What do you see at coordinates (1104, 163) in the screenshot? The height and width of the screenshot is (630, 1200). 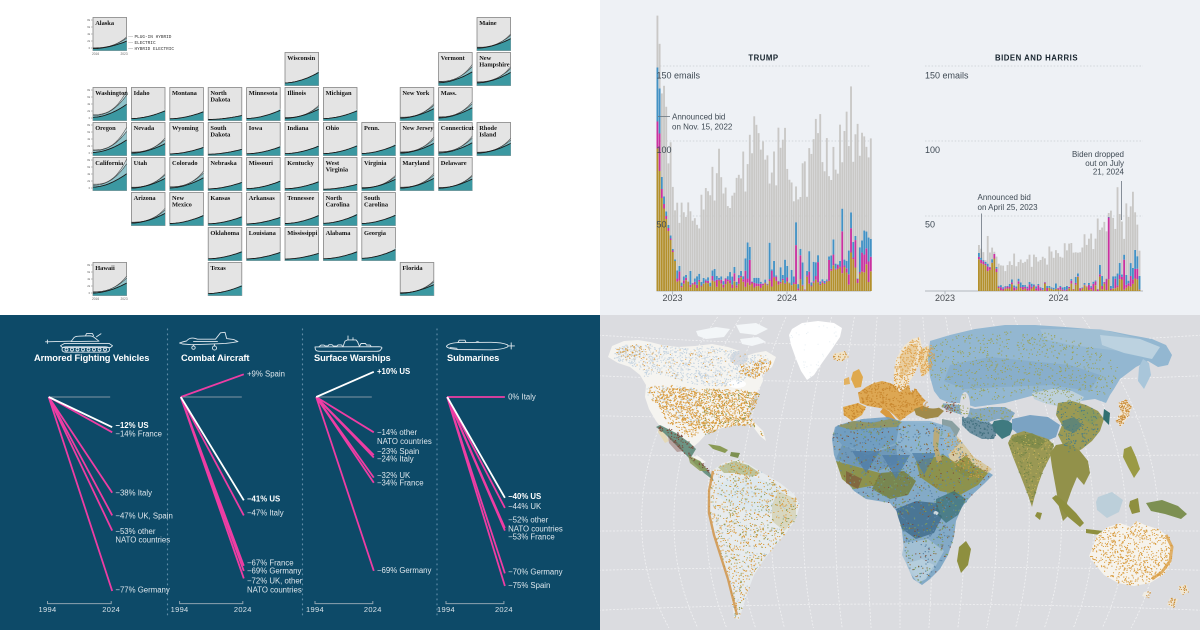 I see `svg-text: out on July` at bounding box center [1104, 163].